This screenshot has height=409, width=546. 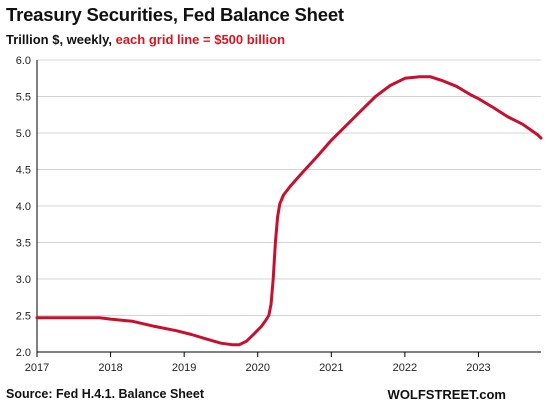 I want to click on y-tick-label: 3.0, so click(x=23, y=280).